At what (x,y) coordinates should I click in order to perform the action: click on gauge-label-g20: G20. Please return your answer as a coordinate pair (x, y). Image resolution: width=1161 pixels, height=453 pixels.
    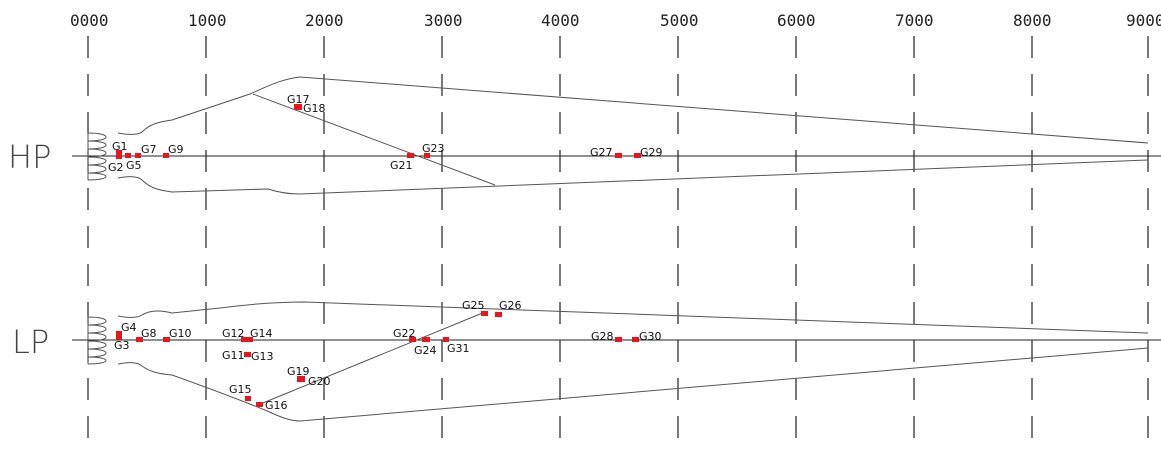
    Looking at the image, I should click on (319, 381).